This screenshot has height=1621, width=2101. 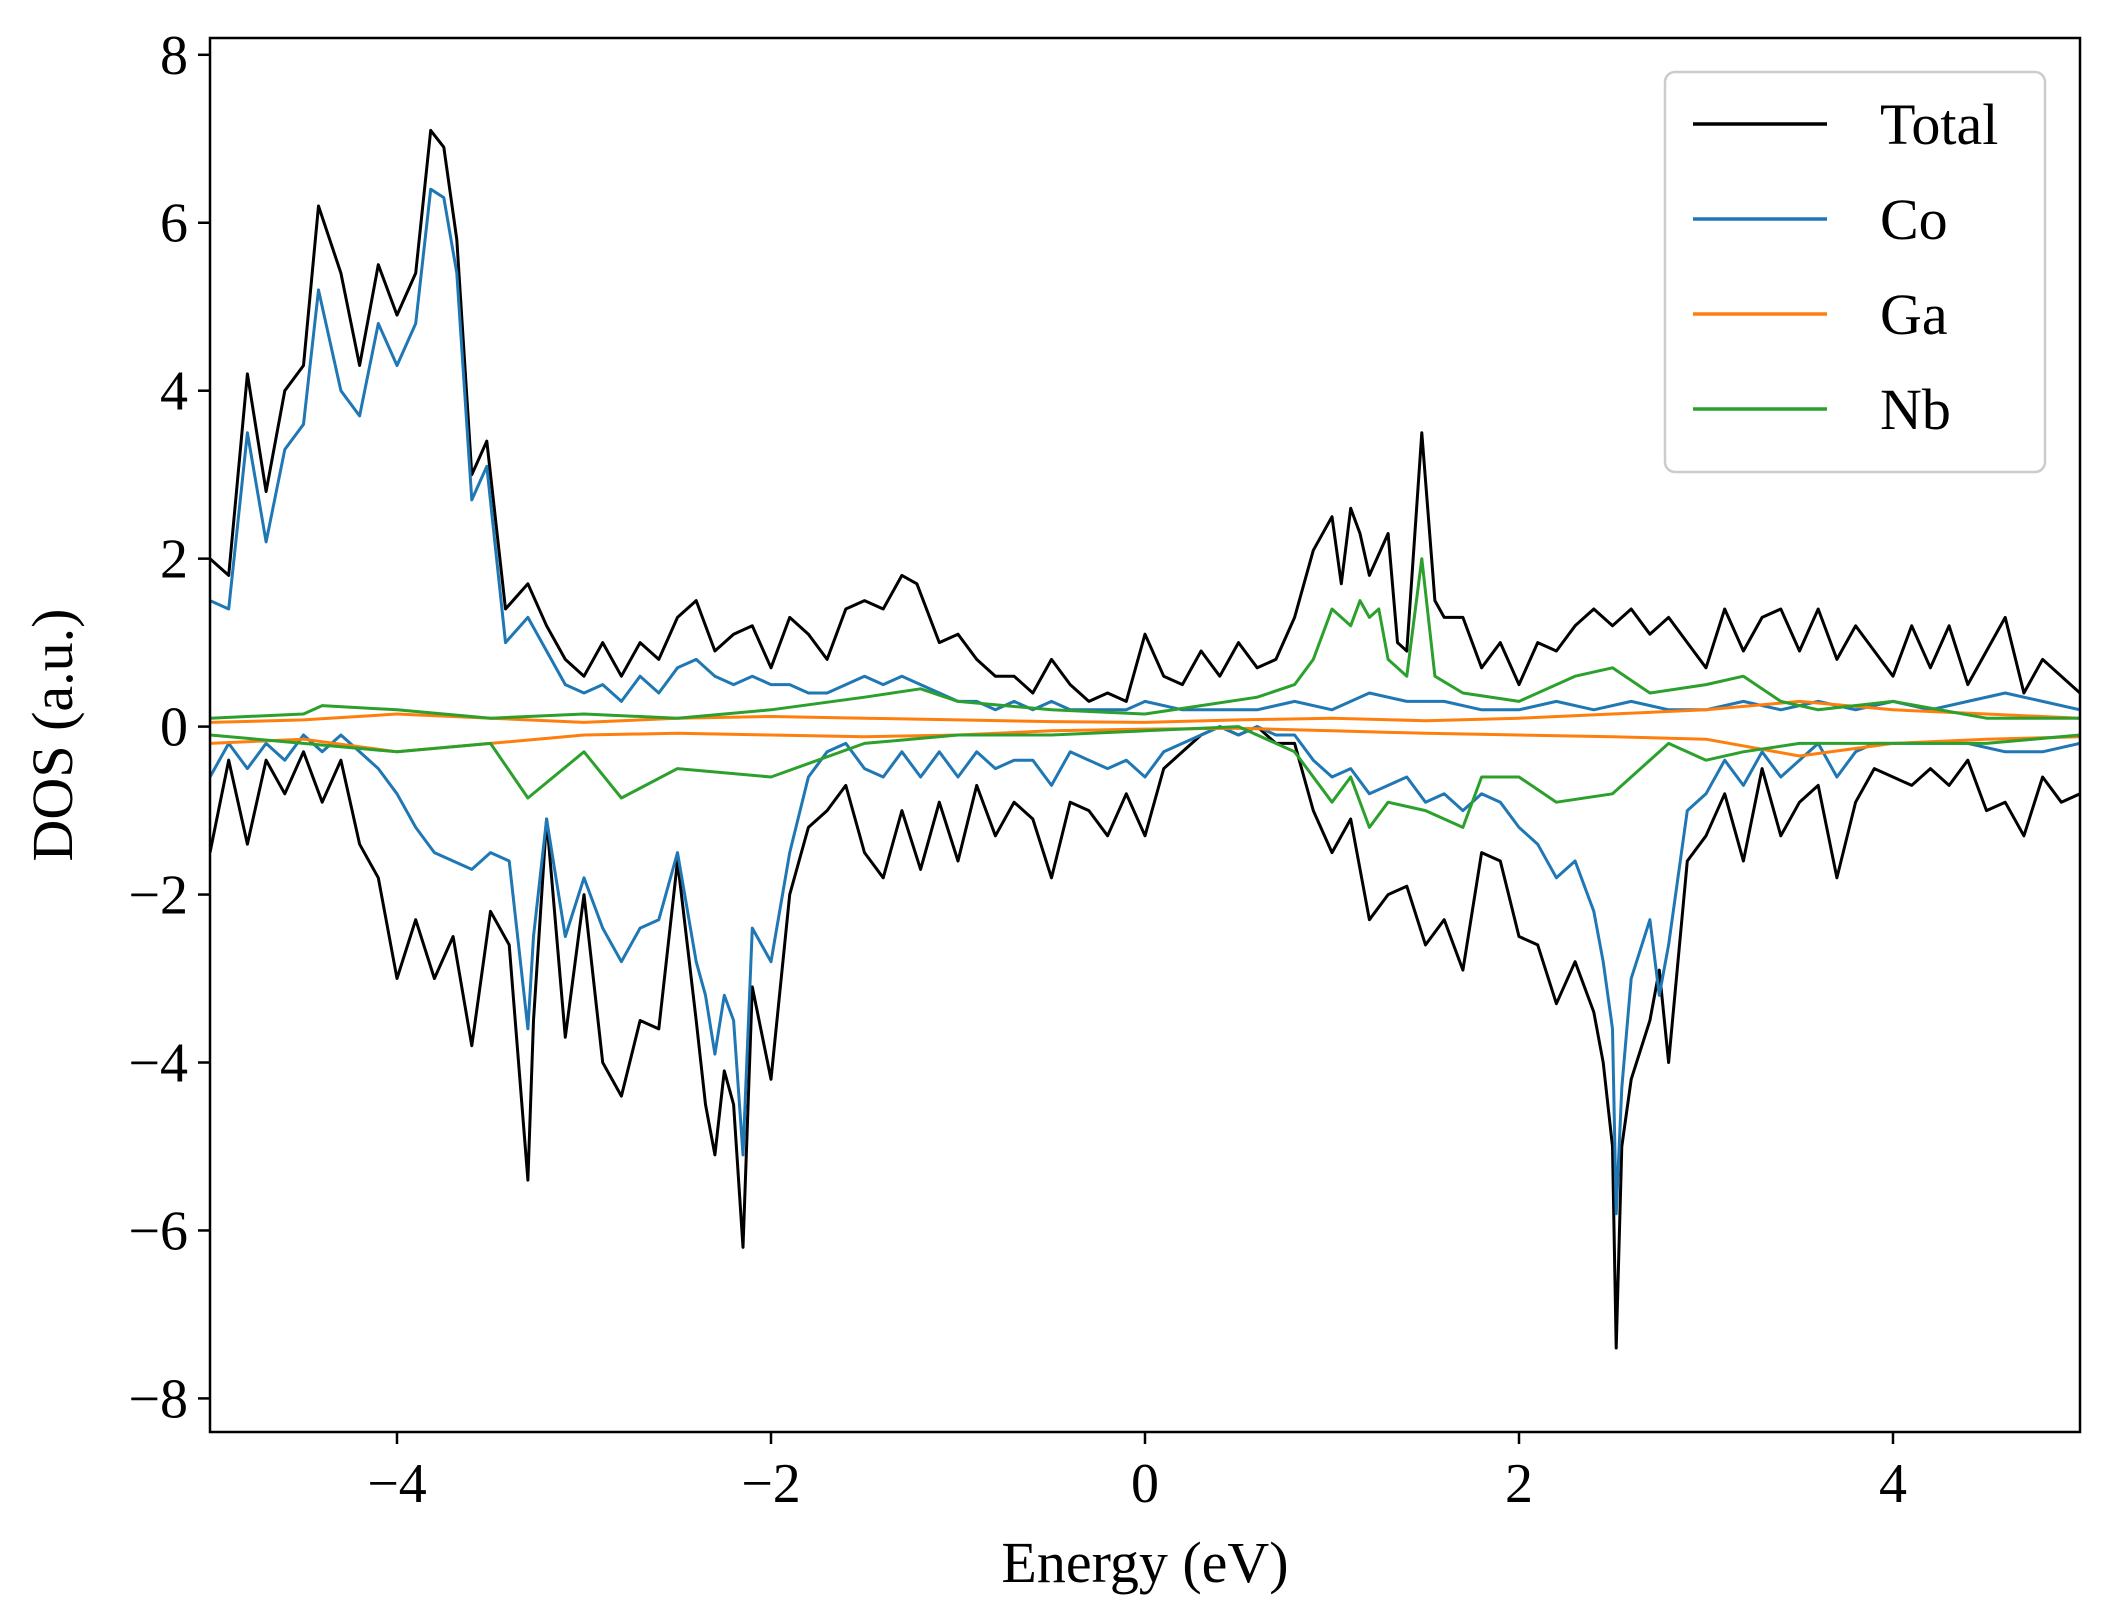 What do you see at coordinates (771, 1484) in the screenshot?
I see `x-tick-label: −2` at bounding box center [771, 1484].